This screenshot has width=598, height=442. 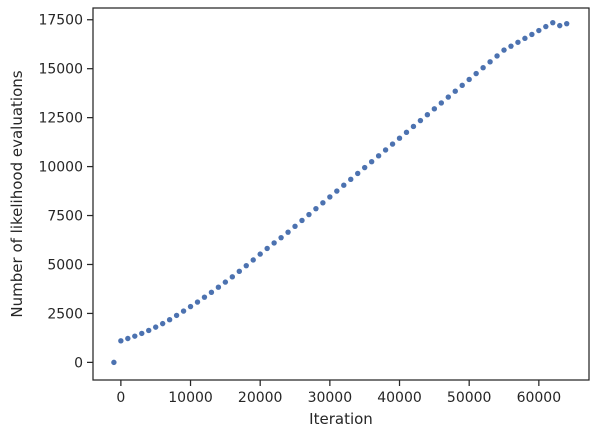 I want to click on x-tick-label: 40000, so click(x=399, y=398).